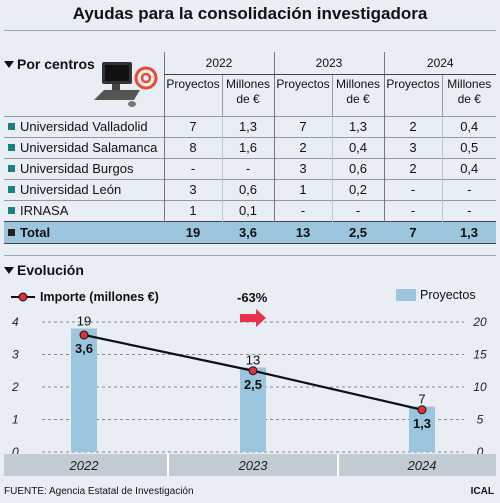 Image resolution: width=500 pixels, height=503 pixels. I want to click on table-cell: 0,2, so click(357, 189).